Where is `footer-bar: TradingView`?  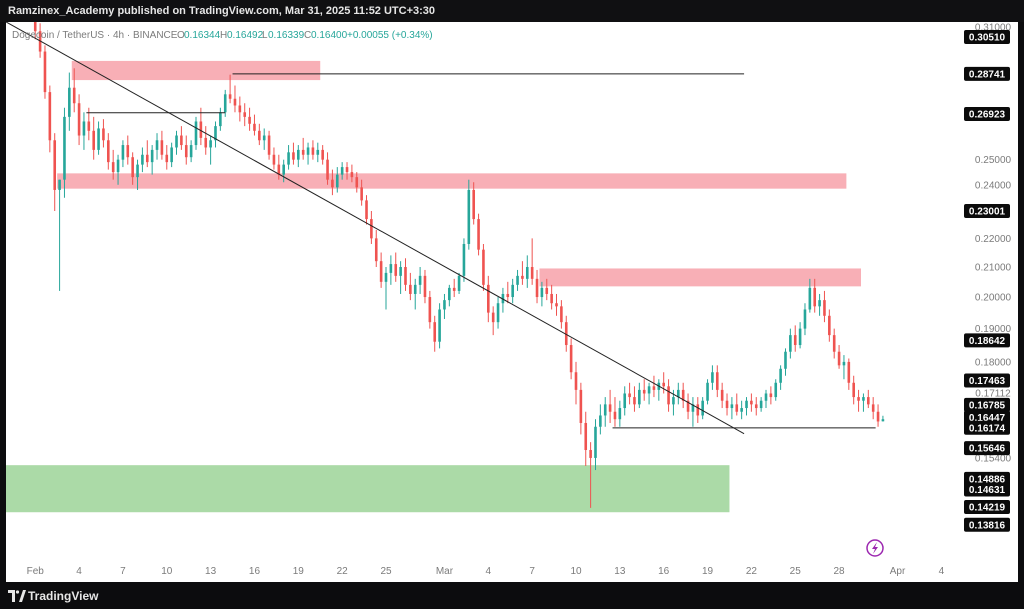 footer-bar: TradingView is located at coordinates (512, 595).